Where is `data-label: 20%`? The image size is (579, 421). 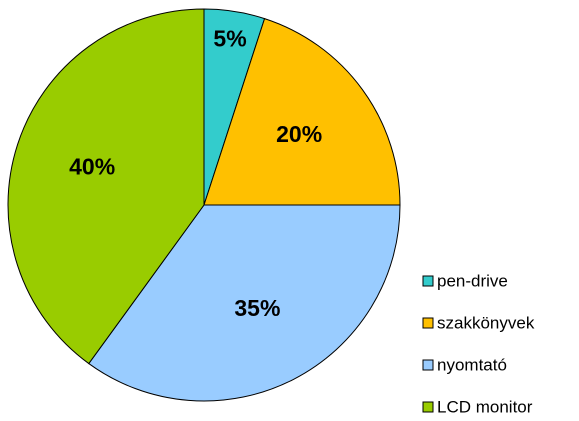 data-label: 20% is located at coordinates (299, 134).